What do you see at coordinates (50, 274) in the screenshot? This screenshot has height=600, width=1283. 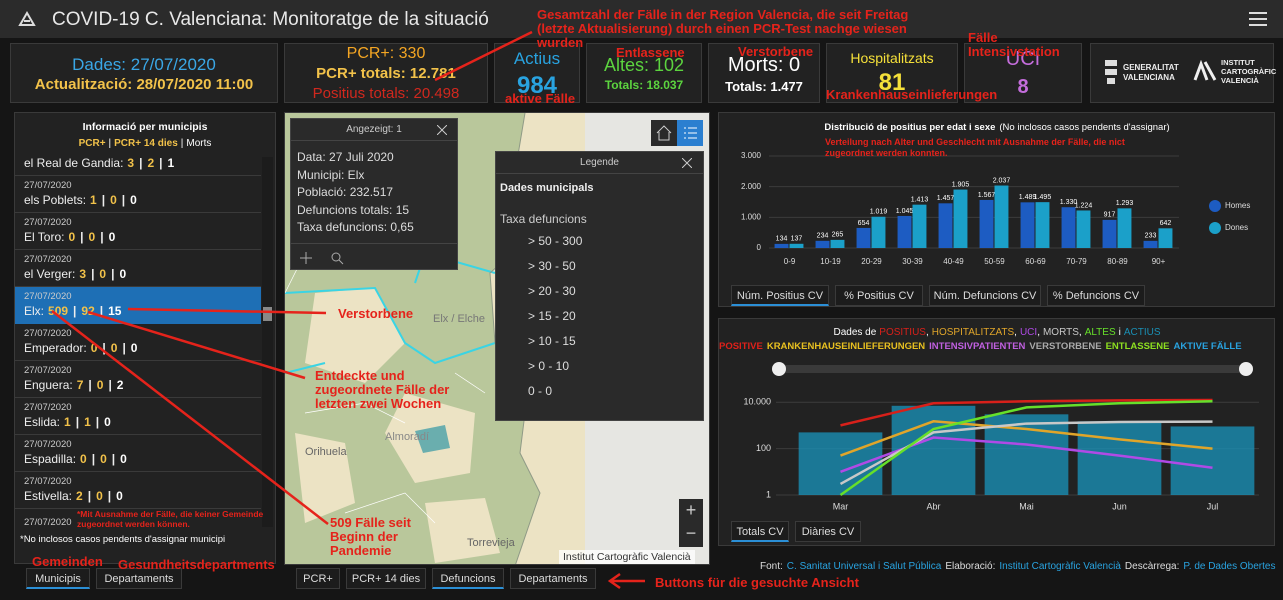 I see `municipality-name: el Verger:` at bounding box center [50, 274].